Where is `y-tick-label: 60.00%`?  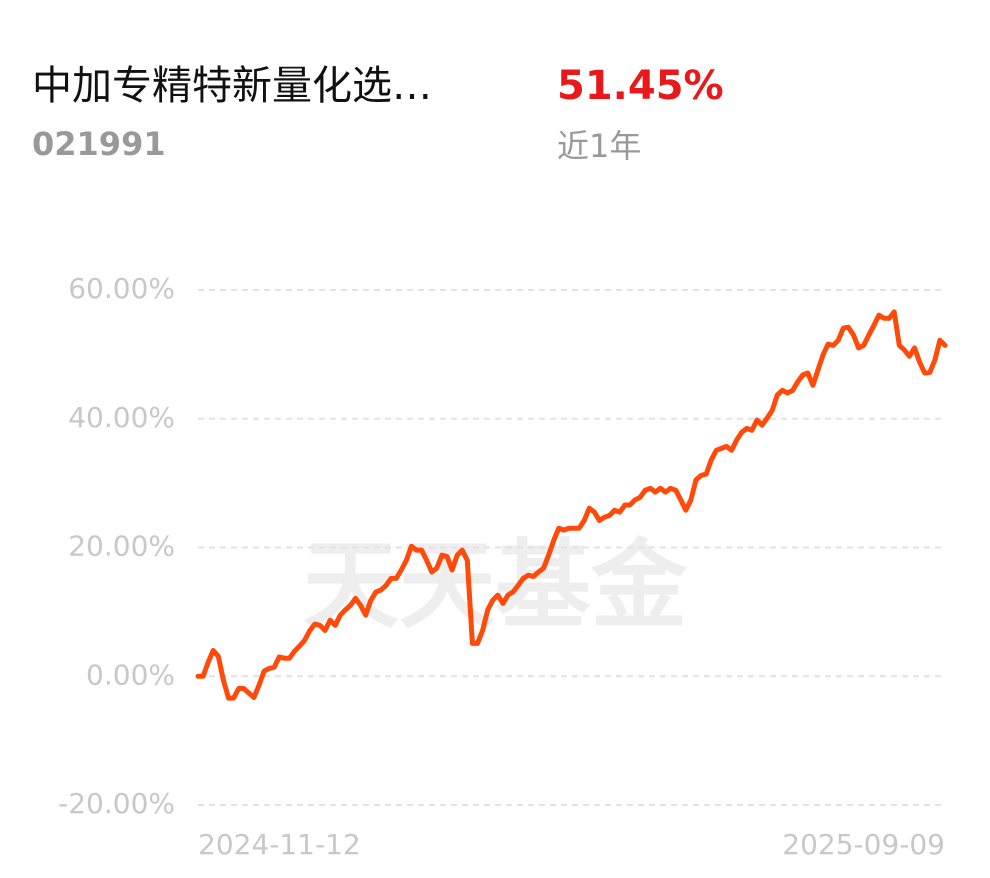 y-tick-label: 60.00% is located at coordinates (121, 288).